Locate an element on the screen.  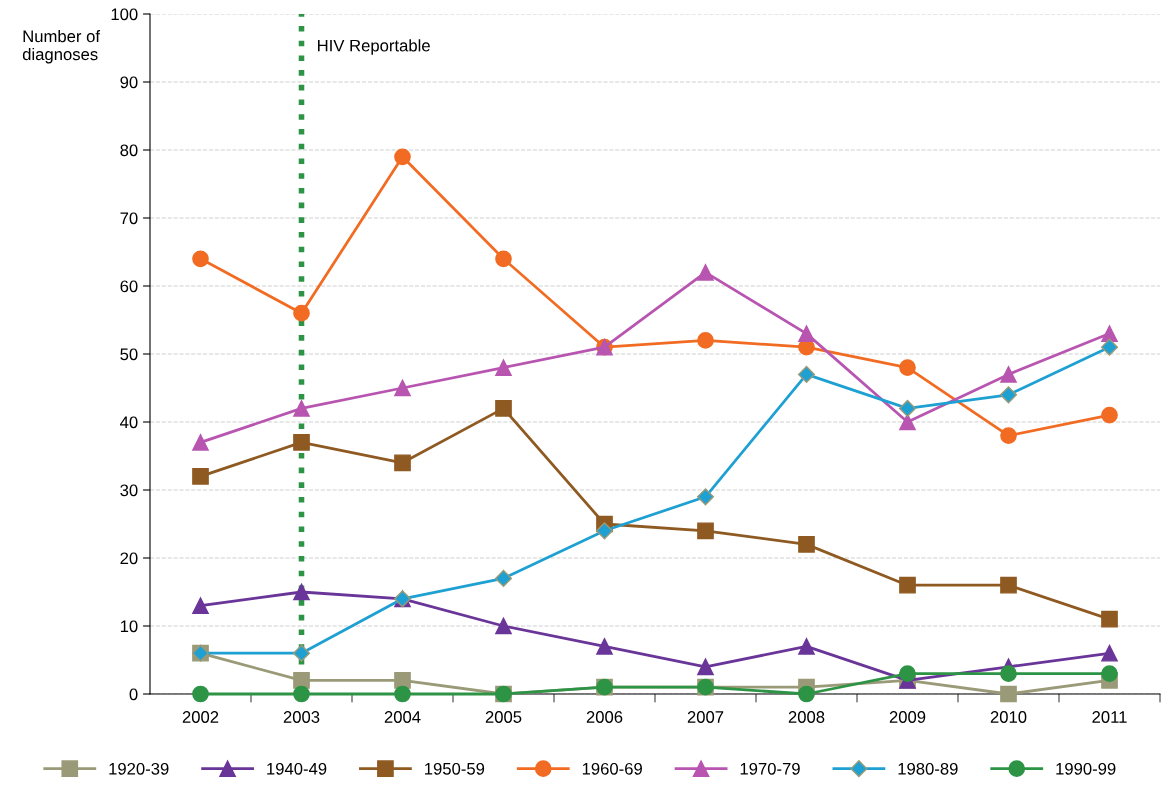
x-tick-label: 2002 is located at coordinates (200, 717).